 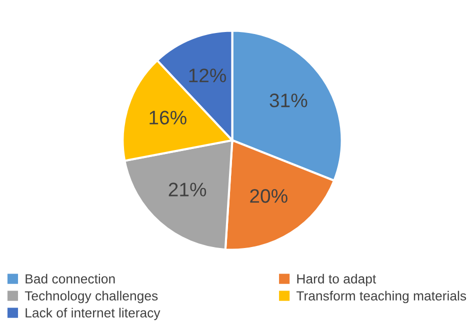 What do you see at coordinates (289, 101) in the screenshot?
I see `data-label: 31%` at bounding box center [289, 101].